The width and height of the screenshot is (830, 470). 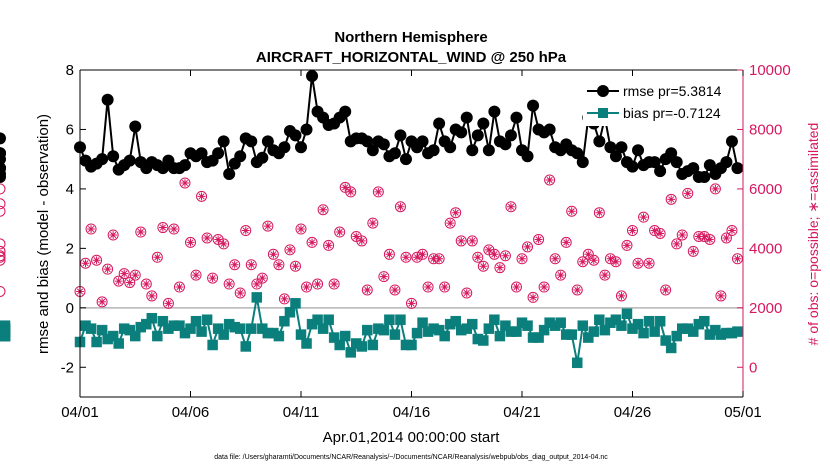 What do you see at coordinates (70, 308) in the screenshot?
I see `y-tick-label: 0` at bounding box center [70, 308].